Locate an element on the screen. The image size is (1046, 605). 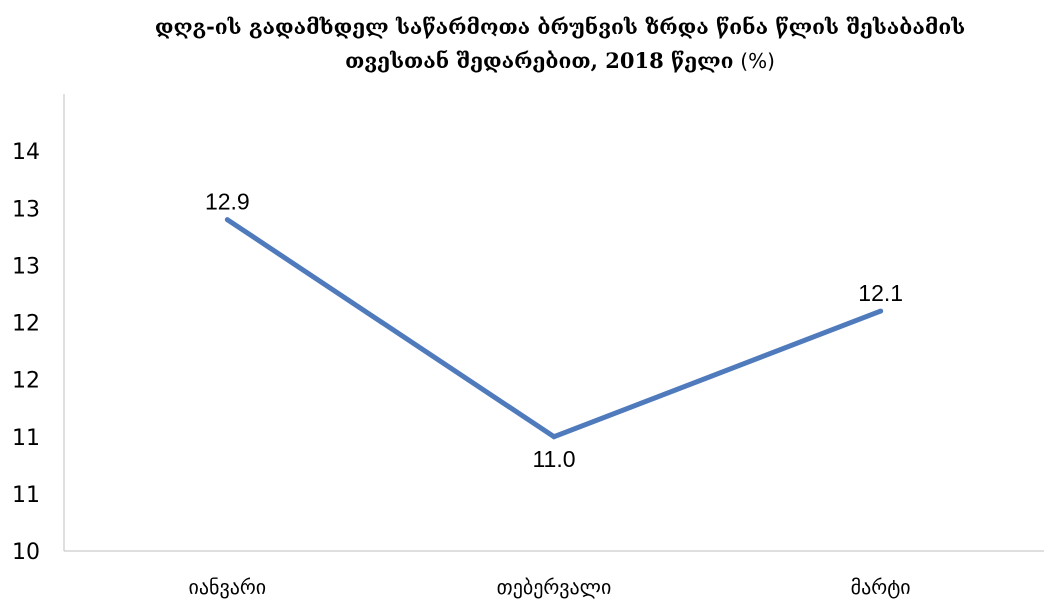
x-category-label: მარტი is located at coordinates (881, 587).